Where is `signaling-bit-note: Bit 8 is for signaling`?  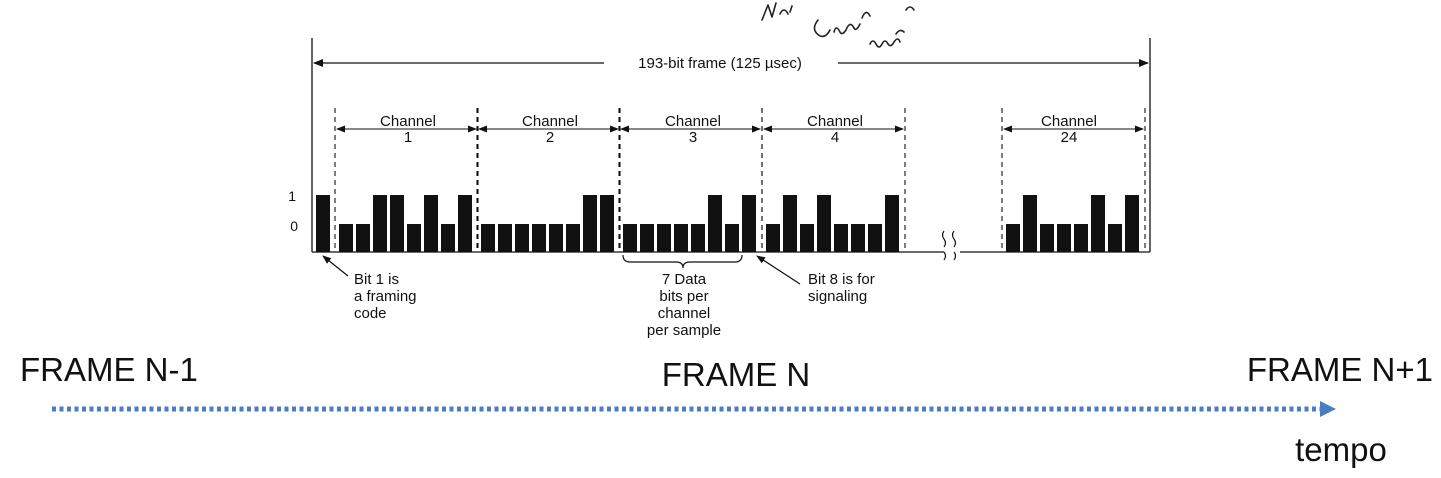
signaling-bit-note: Bit 8 is for signaling is located at coordinates (815, 280).